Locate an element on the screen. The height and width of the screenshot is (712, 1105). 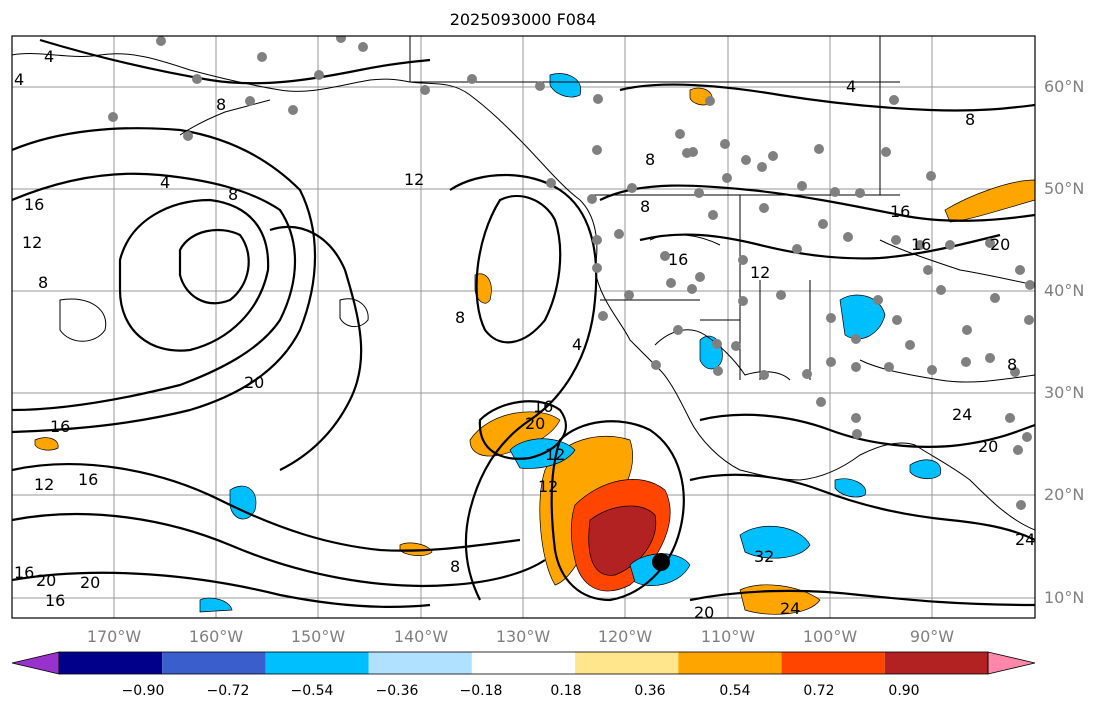
colorbar is located at coordinates (523, 663).